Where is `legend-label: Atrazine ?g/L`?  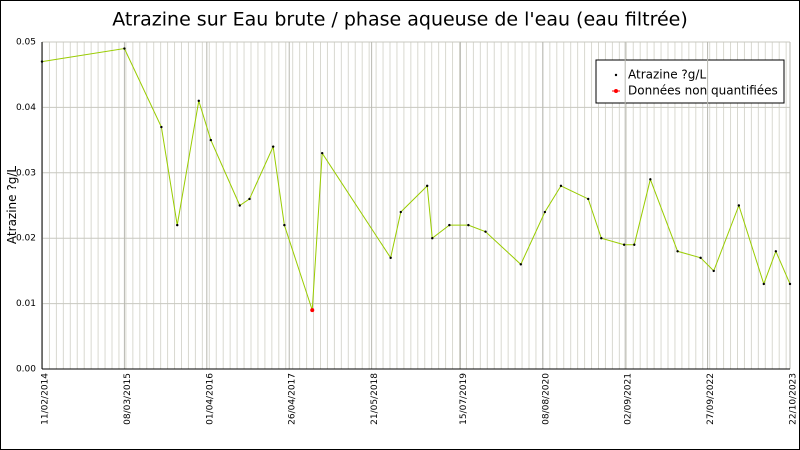
legend-label: Atrazine ?g/L is located at coordinates (667, 75).